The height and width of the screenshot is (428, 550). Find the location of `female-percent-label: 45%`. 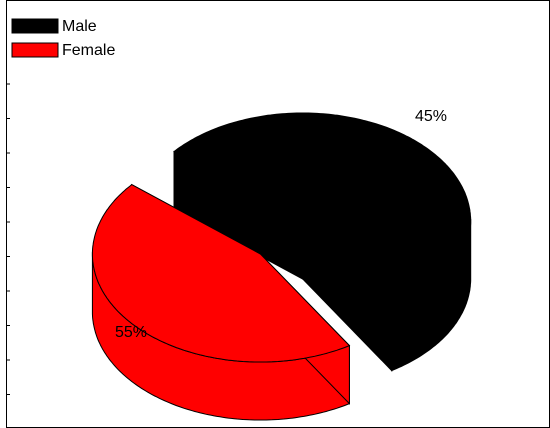

female-percent-label: 45% is located at coordinates (431, 116).